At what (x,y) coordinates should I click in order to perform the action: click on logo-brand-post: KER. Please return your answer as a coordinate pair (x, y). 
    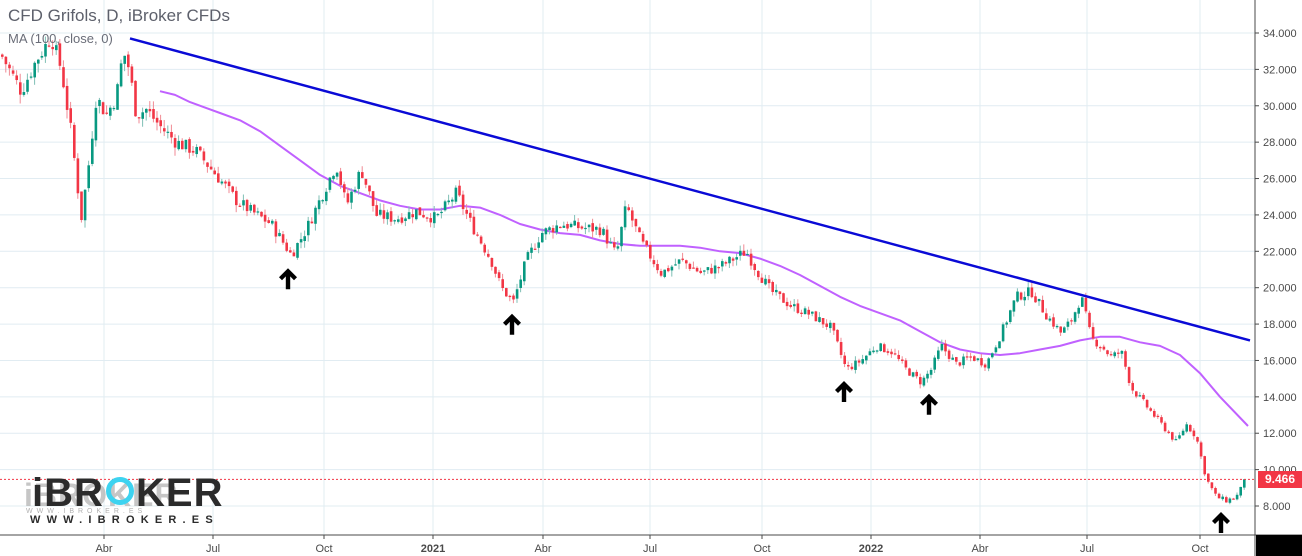
    Looking at the image, I should click on (180, 493).